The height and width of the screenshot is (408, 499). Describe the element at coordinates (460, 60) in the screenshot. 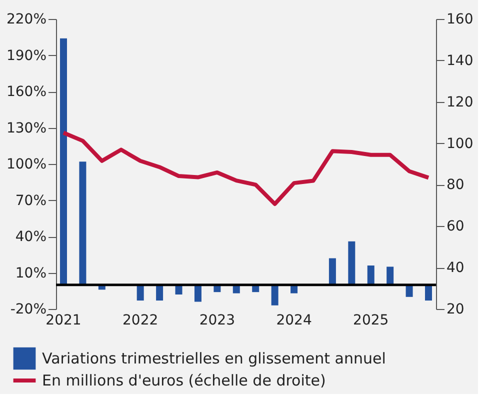

I see `y2-tick-label: 140` at that location.